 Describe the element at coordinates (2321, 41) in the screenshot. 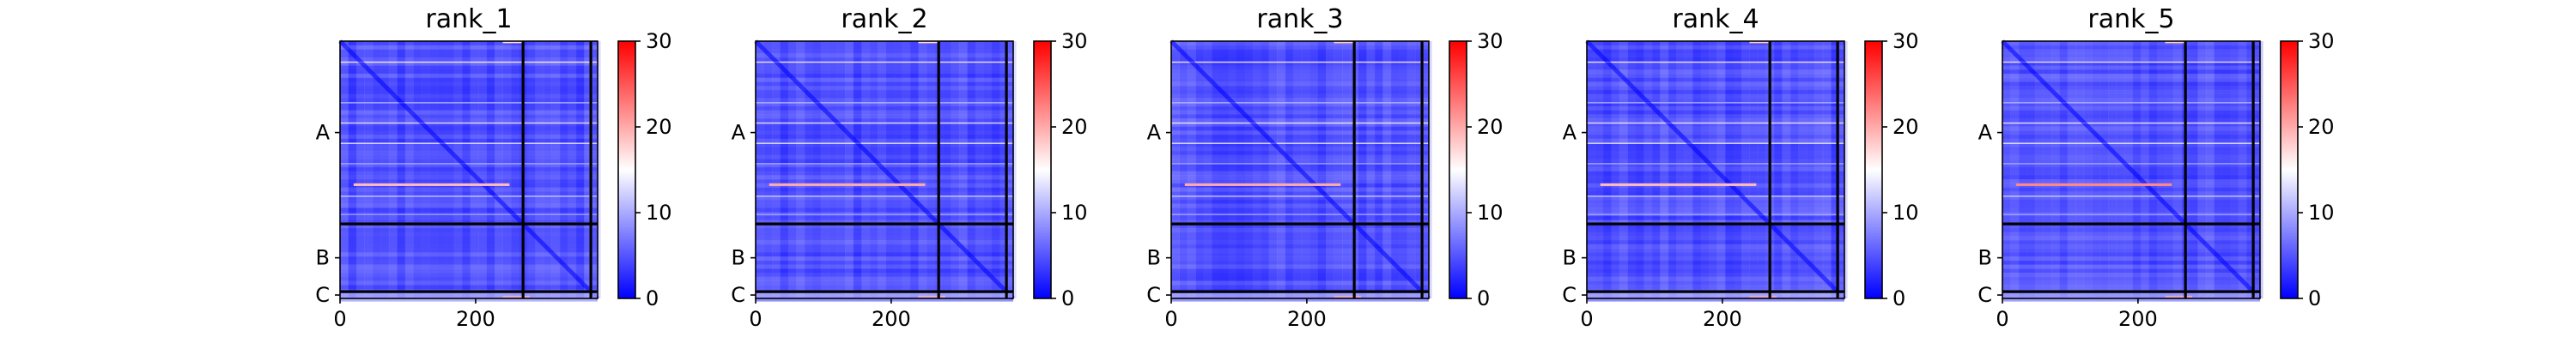

I see `colorbar-tick-label: 30` at that location.